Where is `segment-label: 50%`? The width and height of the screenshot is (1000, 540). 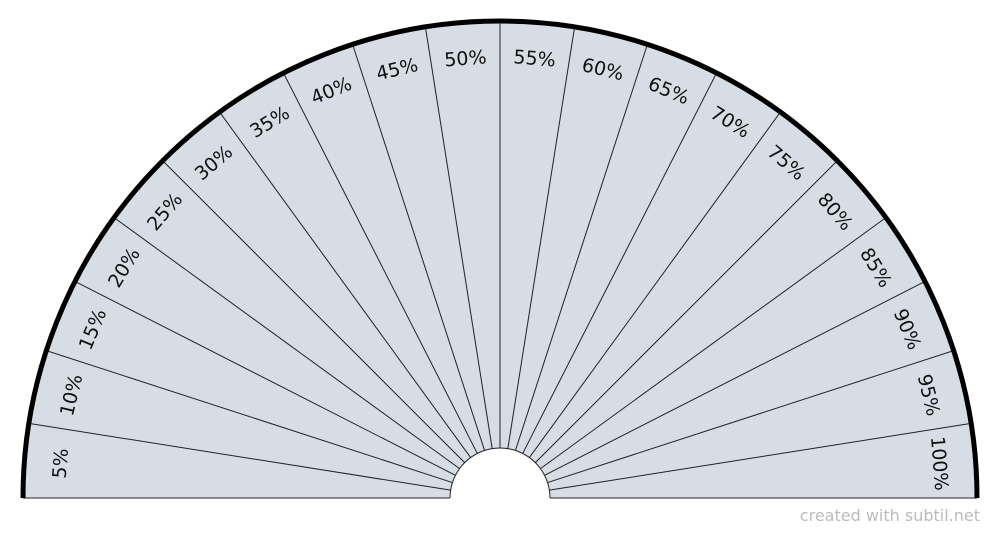
segment-label: 50% is located at coordinates (466, 58).